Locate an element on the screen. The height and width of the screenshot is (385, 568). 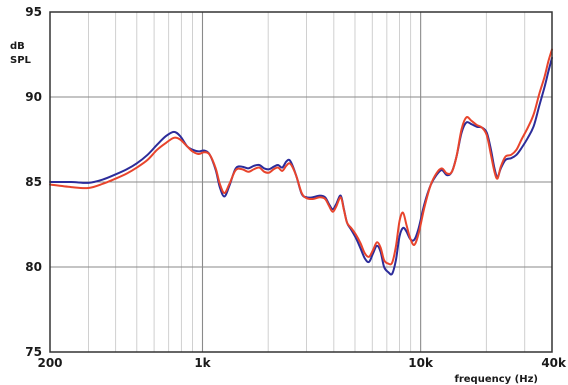
y-tick-label: 95 is located at coordinates (33, 12).